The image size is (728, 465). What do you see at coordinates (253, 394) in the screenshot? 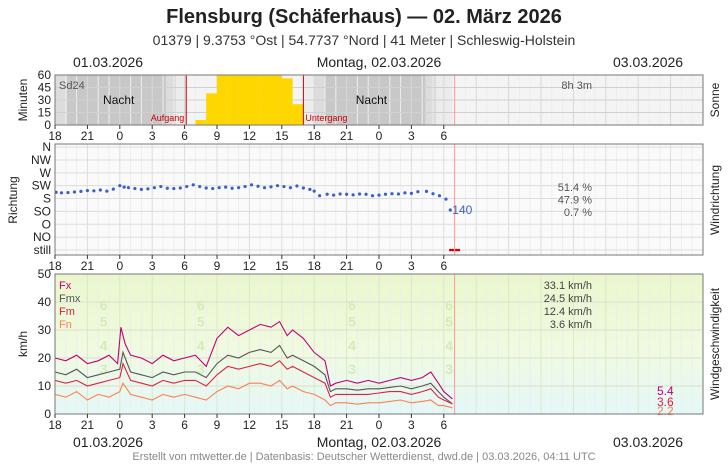
I see `series-line-fn` at bounding box center [253, 394].